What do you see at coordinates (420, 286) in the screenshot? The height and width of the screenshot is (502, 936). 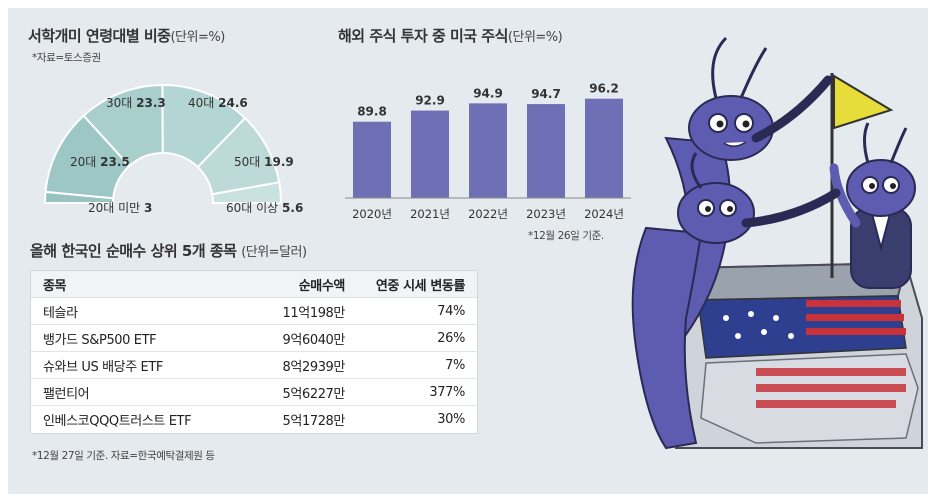 I see `header-change-rate: 연중 시세 변동률` at bounding box center [420, 286].